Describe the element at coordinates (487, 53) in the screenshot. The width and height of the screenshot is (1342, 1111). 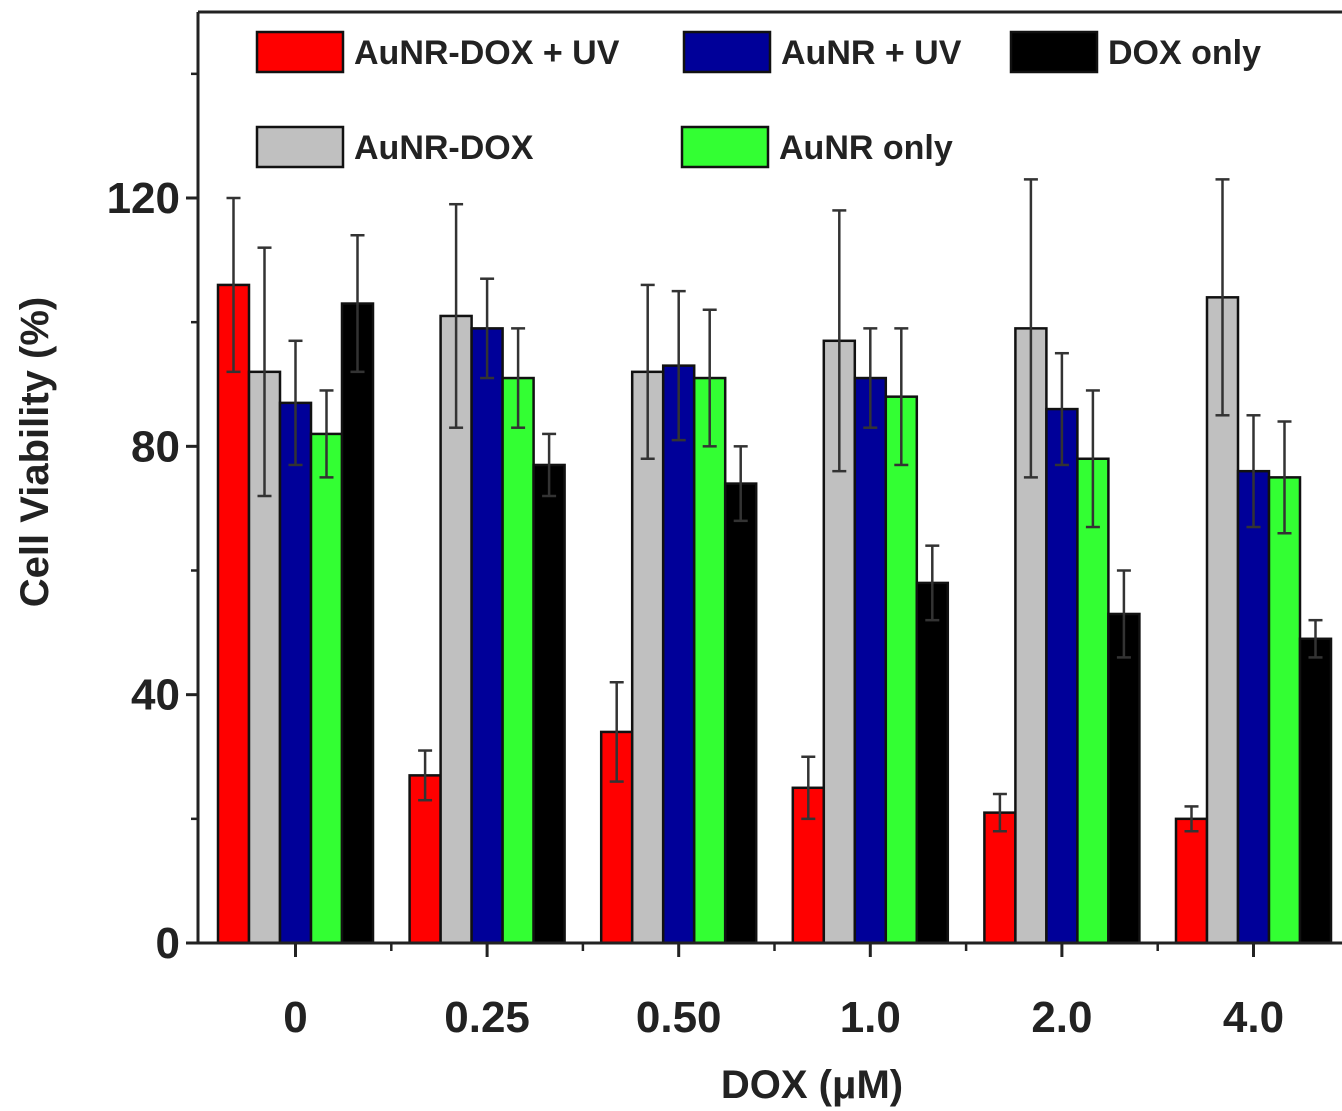
I see `legend-label: AuNR-DOX + UV` at that location.